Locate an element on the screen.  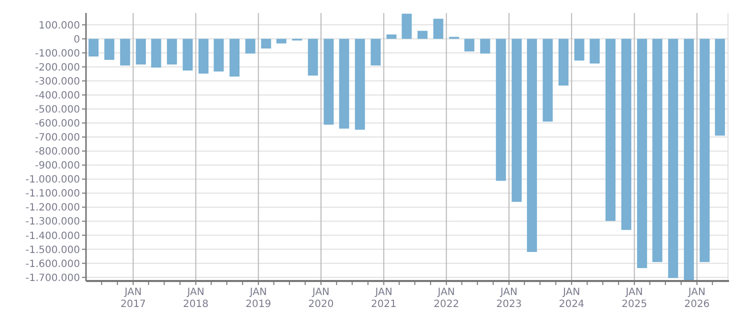
y-tick-label: 100.000 is located at coordinates (59, 26).